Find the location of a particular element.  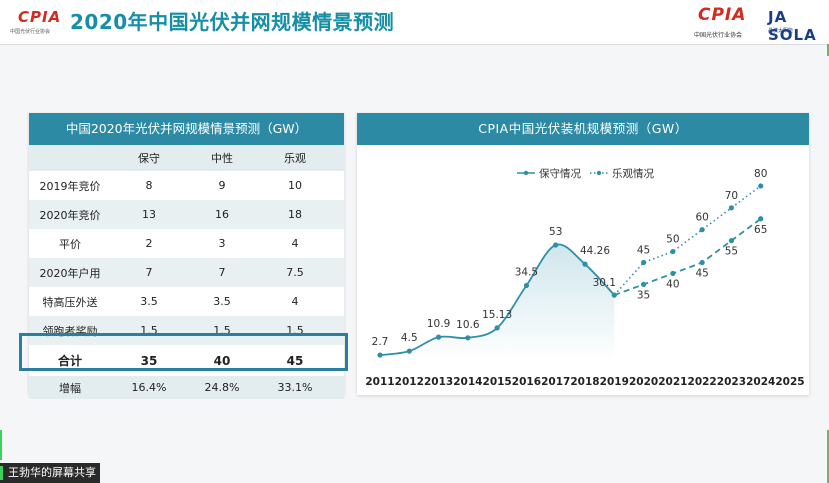

sharing-status-icon is located at coordinates (1, 473).